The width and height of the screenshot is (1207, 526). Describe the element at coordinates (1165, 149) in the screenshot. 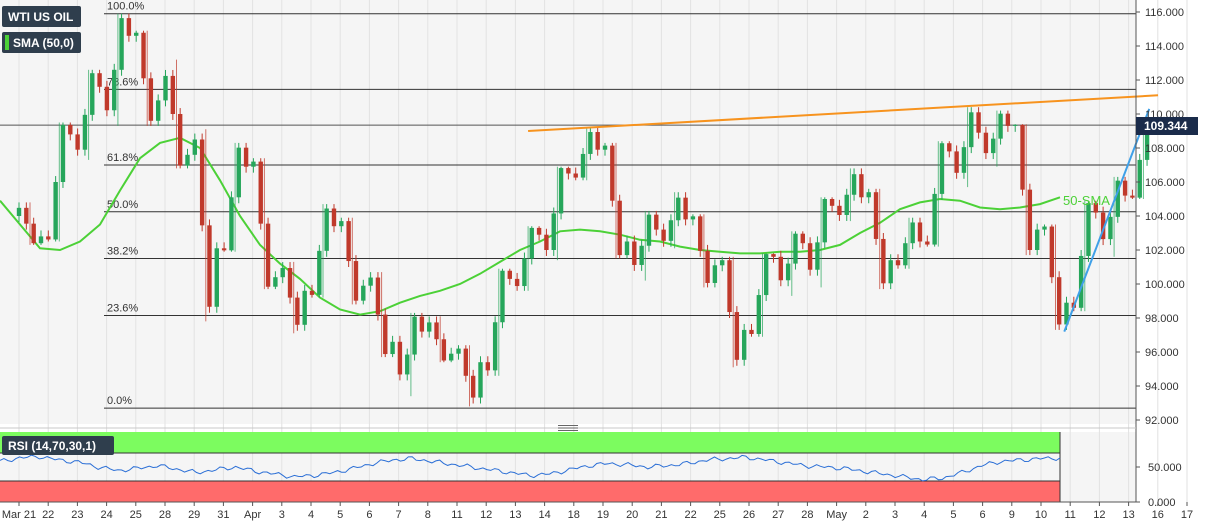

I see `price-tick-label: 108.000` at that location.